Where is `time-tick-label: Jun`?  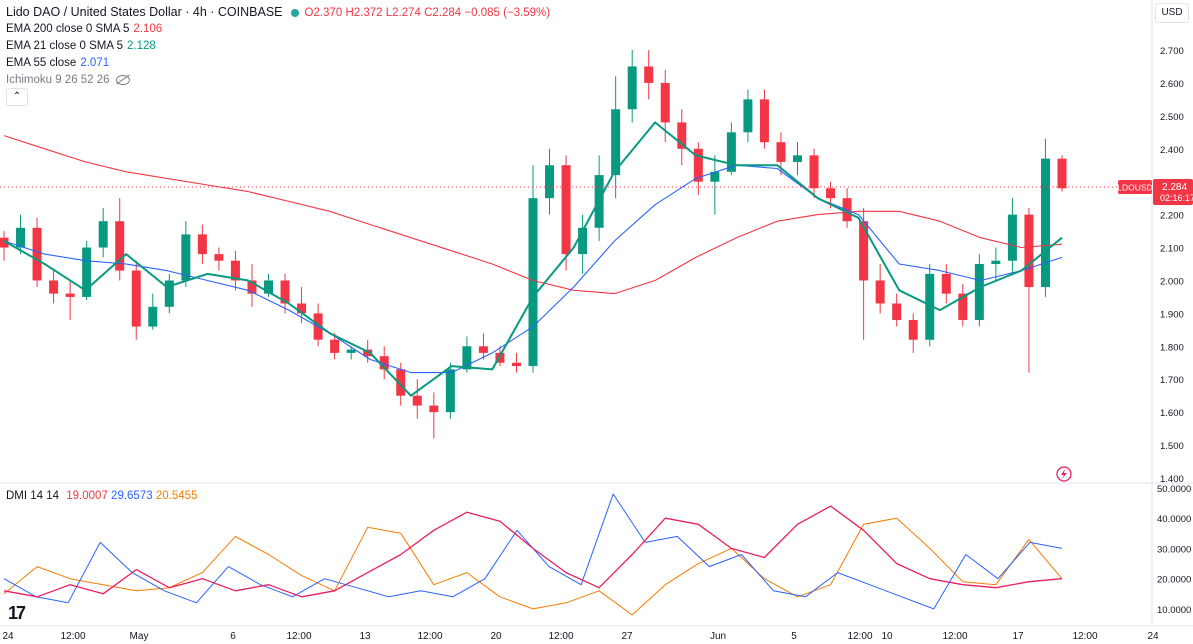
time-tick-label: Jun is located at coordinates (718, 636).